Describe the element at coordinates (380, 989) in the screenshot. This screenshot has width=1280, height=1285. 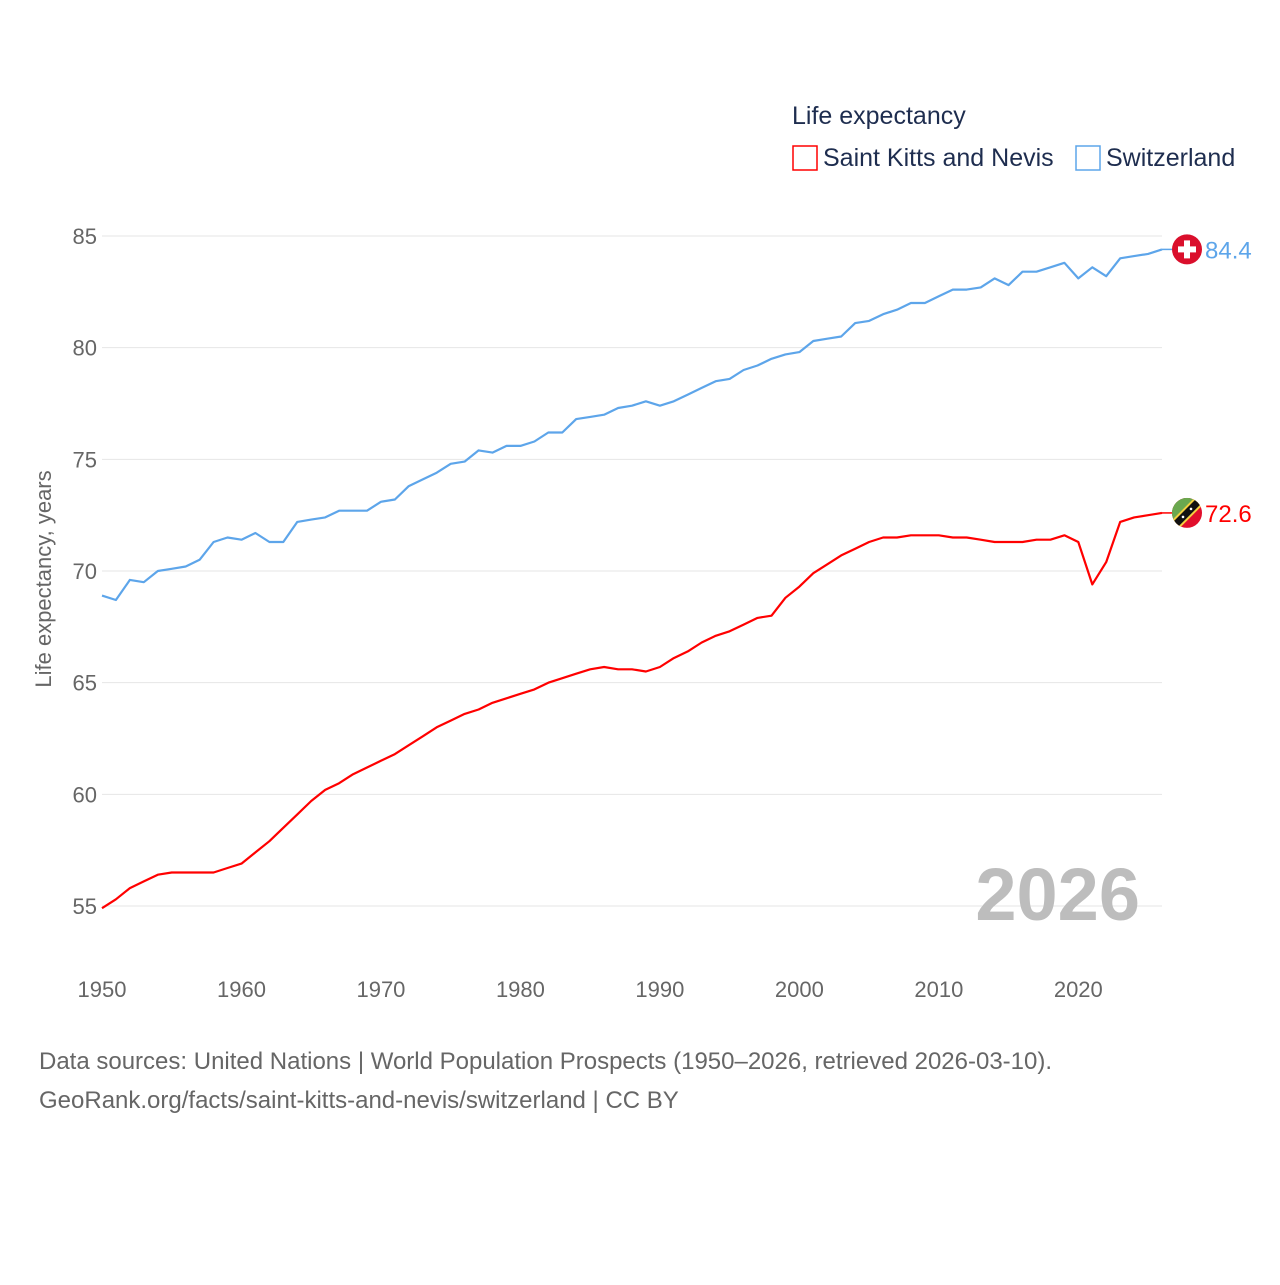
I see `x-tick-label: 1970` at that location.